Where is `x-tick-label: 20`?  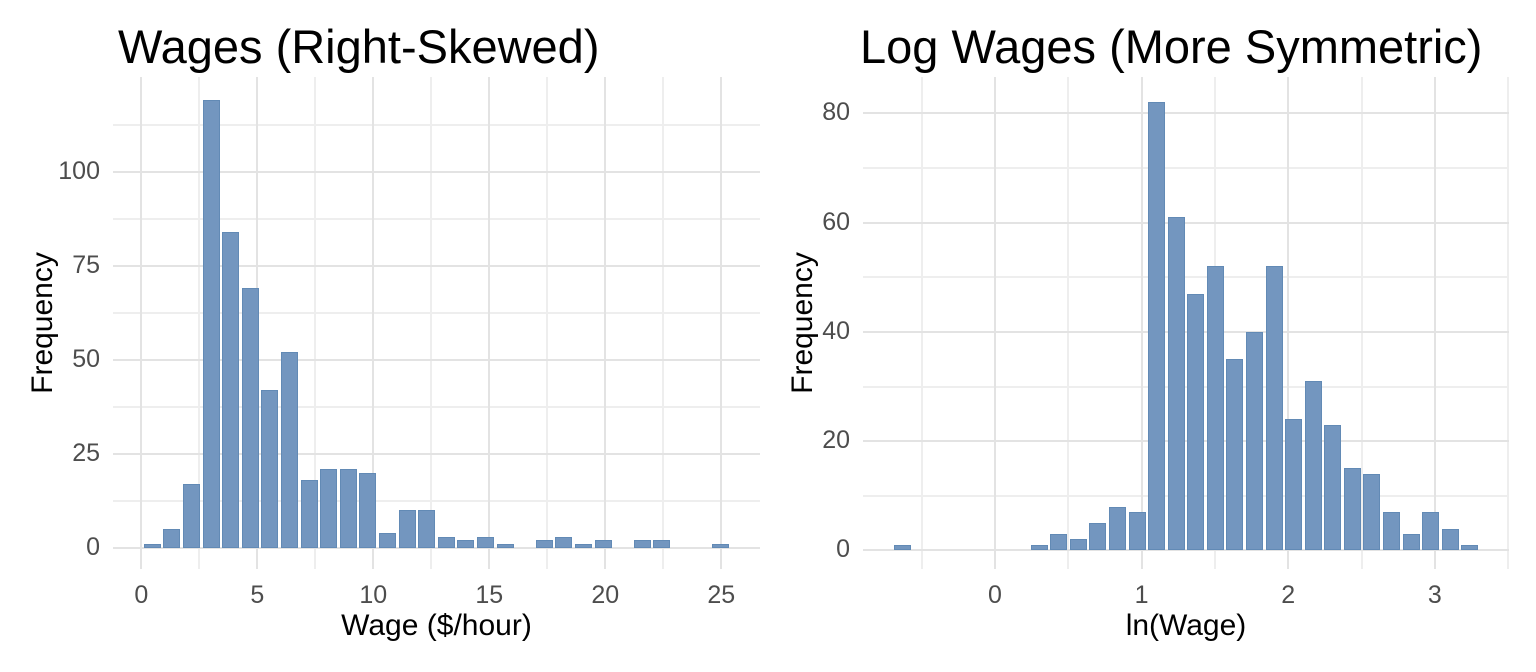 x-tick-label: 20 is located at coordinates (605, 595).